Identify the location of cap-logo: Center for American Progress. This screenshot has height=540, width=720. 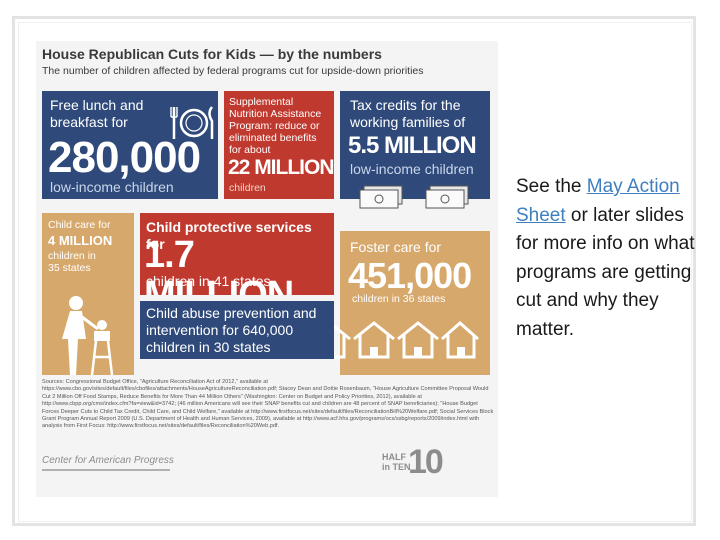
(108, 460).